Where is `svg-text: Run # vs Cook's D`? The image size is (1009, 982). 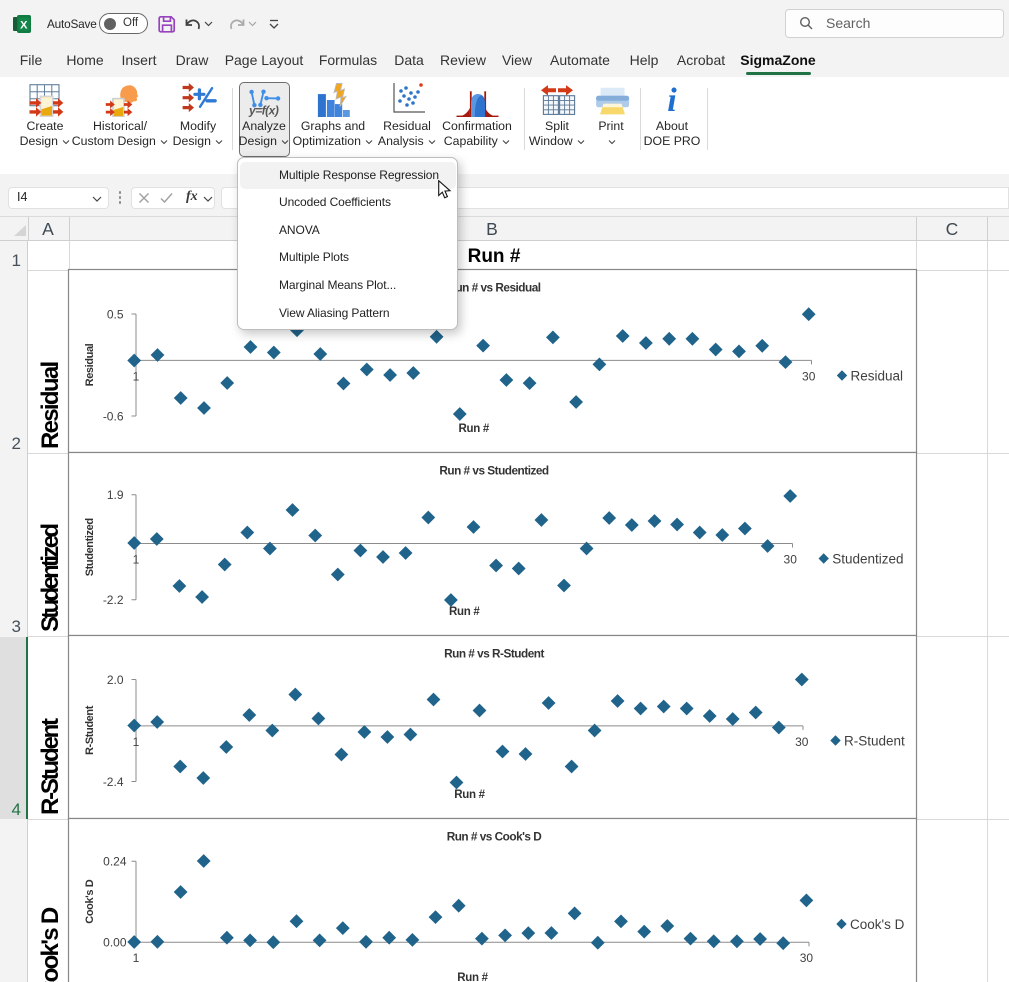
svg-text: Run # vs Cook's D is located at coordinates (495, 837).